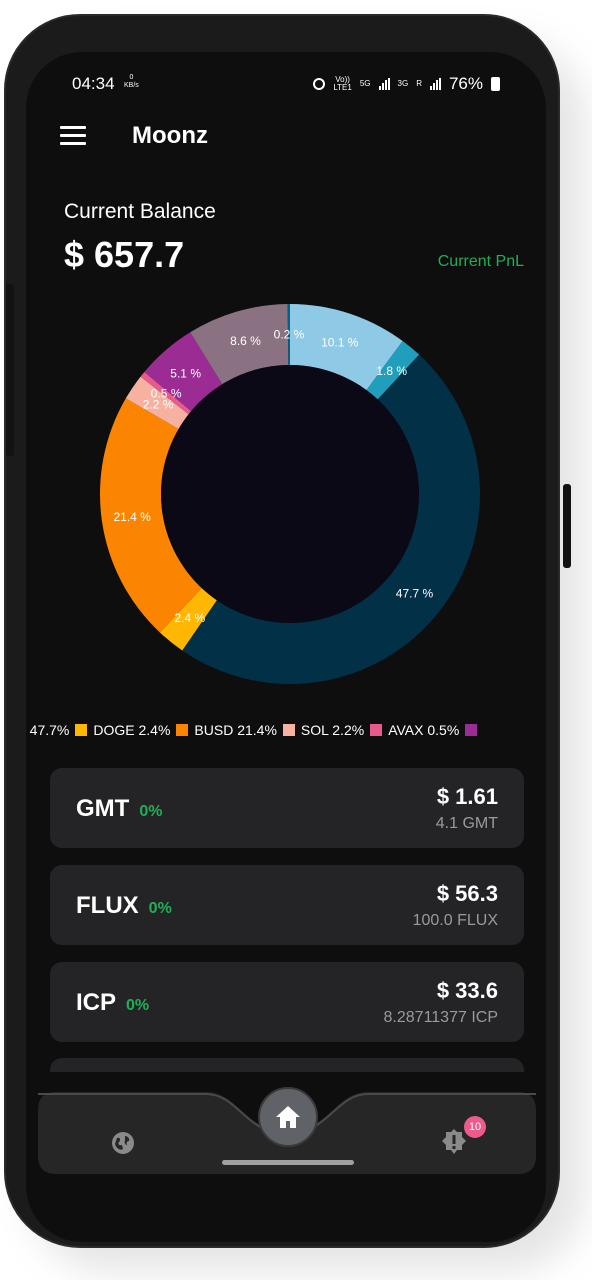 The image size is (592, 1280). I want to click on legend-item: 3 47.7%, so click(56, 730).